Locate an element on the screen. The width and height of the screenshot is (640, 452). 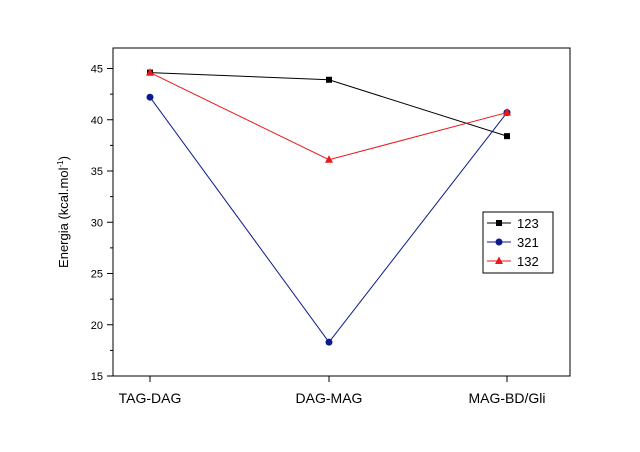
x-axis-ticks: TAG-DAG DAG-MAG MAG-BD/Gli is located at coordinates (332, 391).